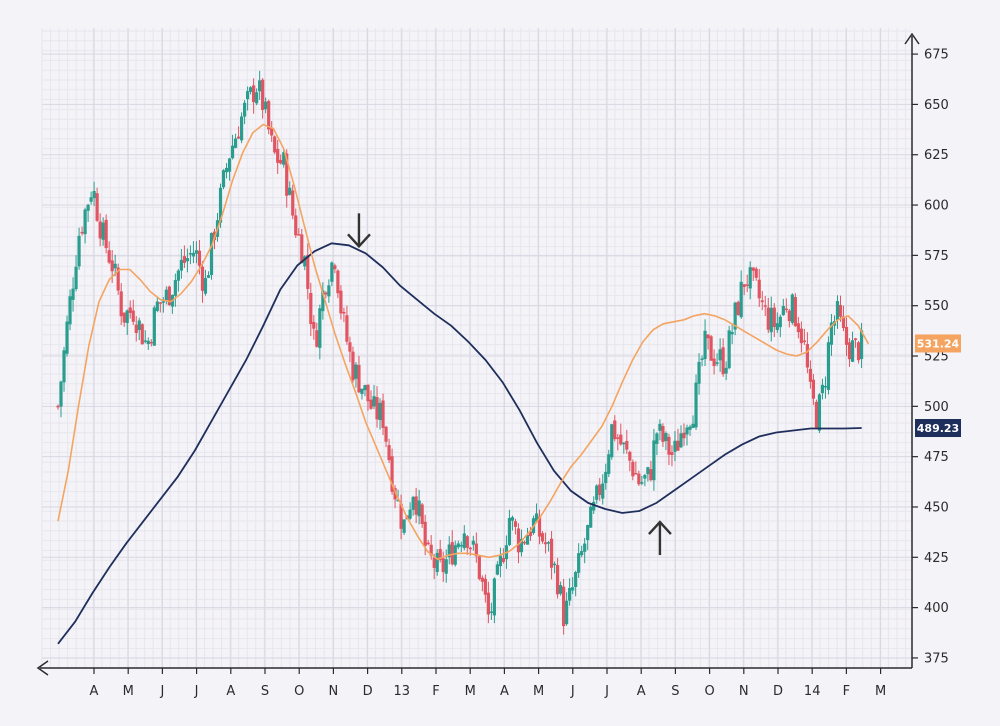  What do you see at coordinates (265, 691) in the screenshot?
I see `x-tick-label: S` at bounding box center [265, 691].